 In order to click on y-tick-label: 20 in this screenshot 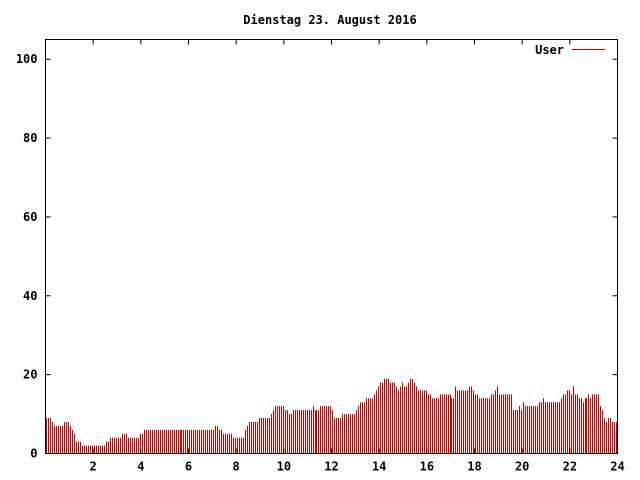, I will do `click(30, 375)`.